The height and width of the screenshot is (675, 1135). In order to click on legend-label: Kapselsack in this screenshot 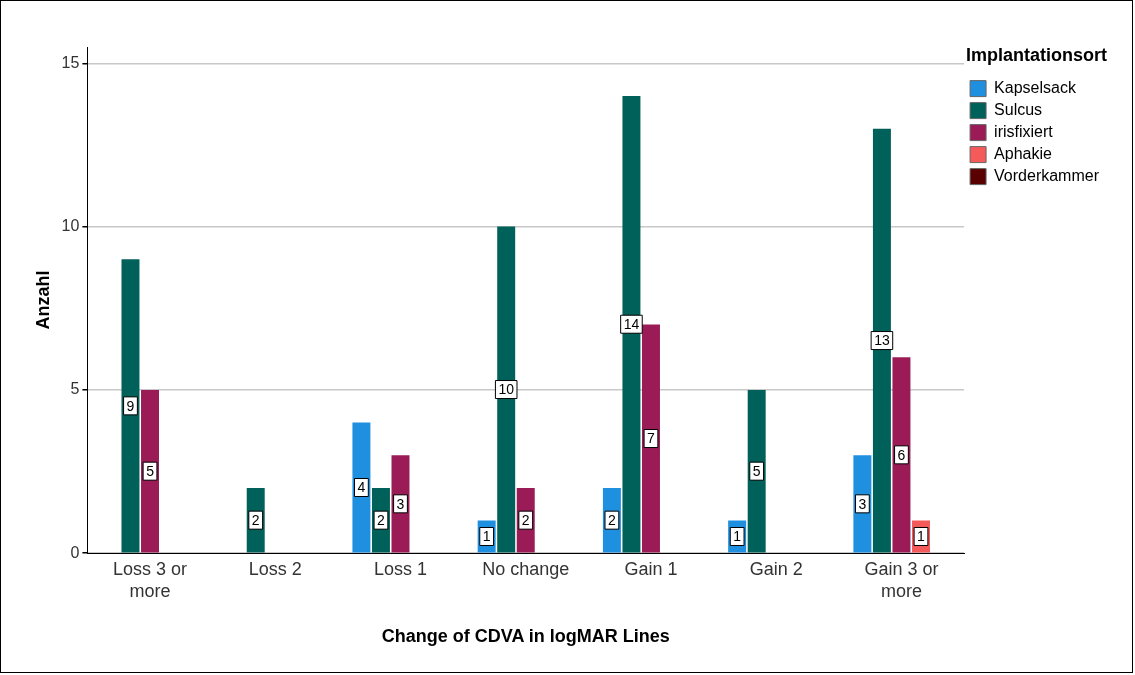, I will do `click(1035, 88)`.